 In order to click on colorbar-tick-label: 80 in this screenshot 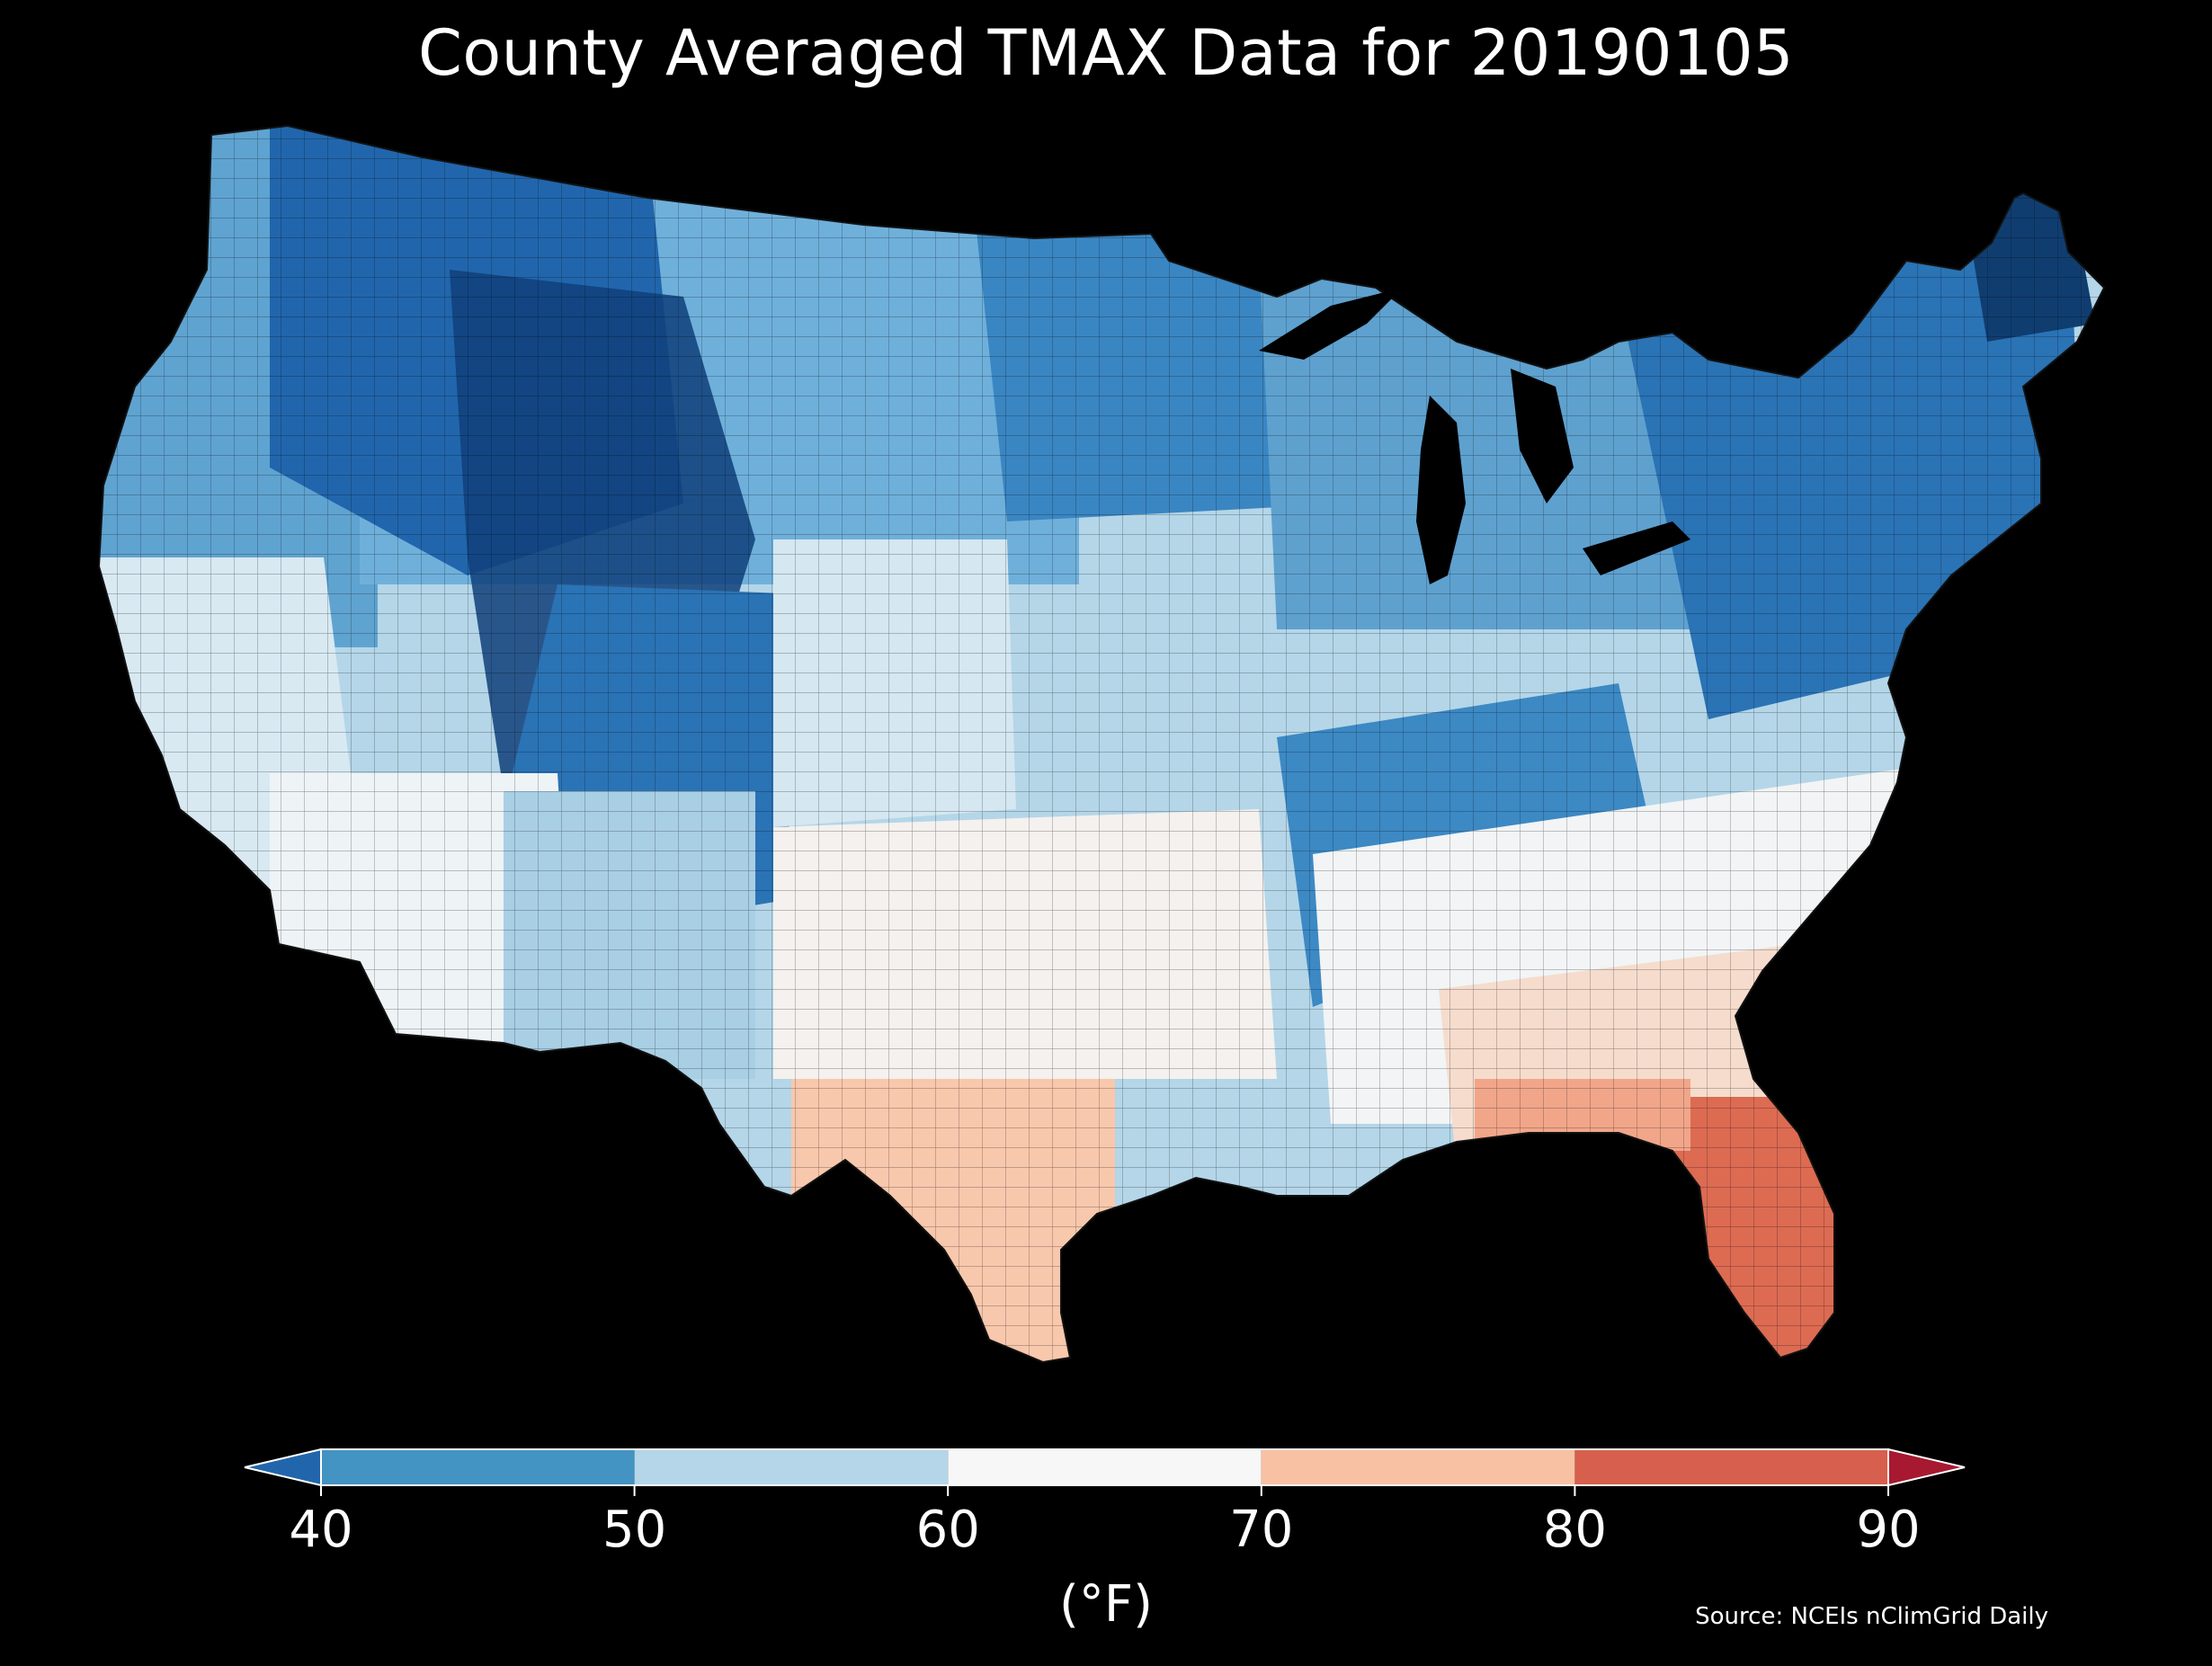, I will do `click(1575, 1530)`.